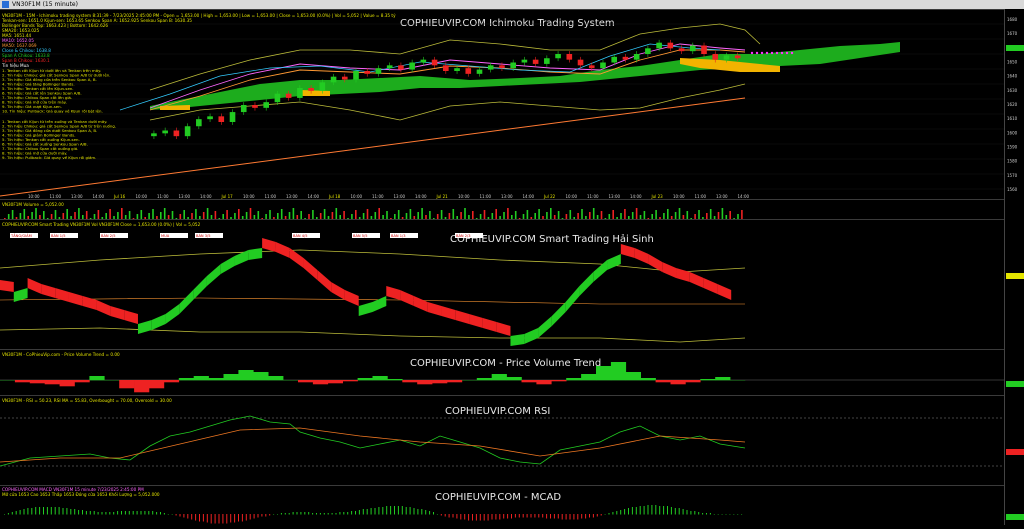 This screenshot has width=1024, height=529. I want to click on smart-ribbon-segment, so click(255, 254).